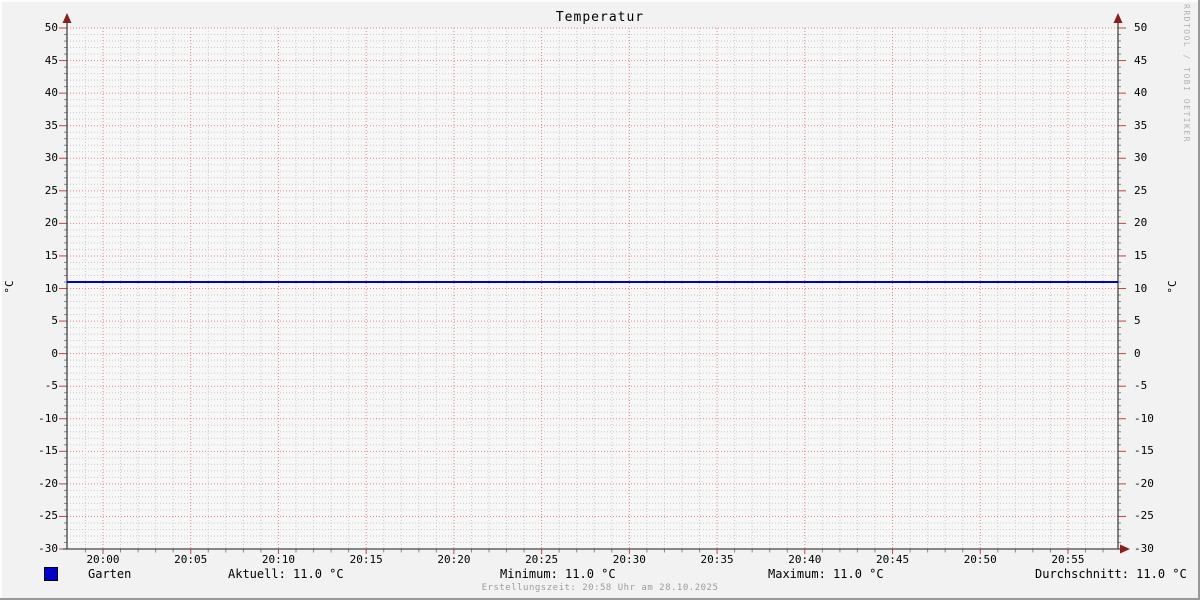  Describe the element at coordinates (103, 559) in the screenshot. I see `x-tick-label: 20:00` at that location.